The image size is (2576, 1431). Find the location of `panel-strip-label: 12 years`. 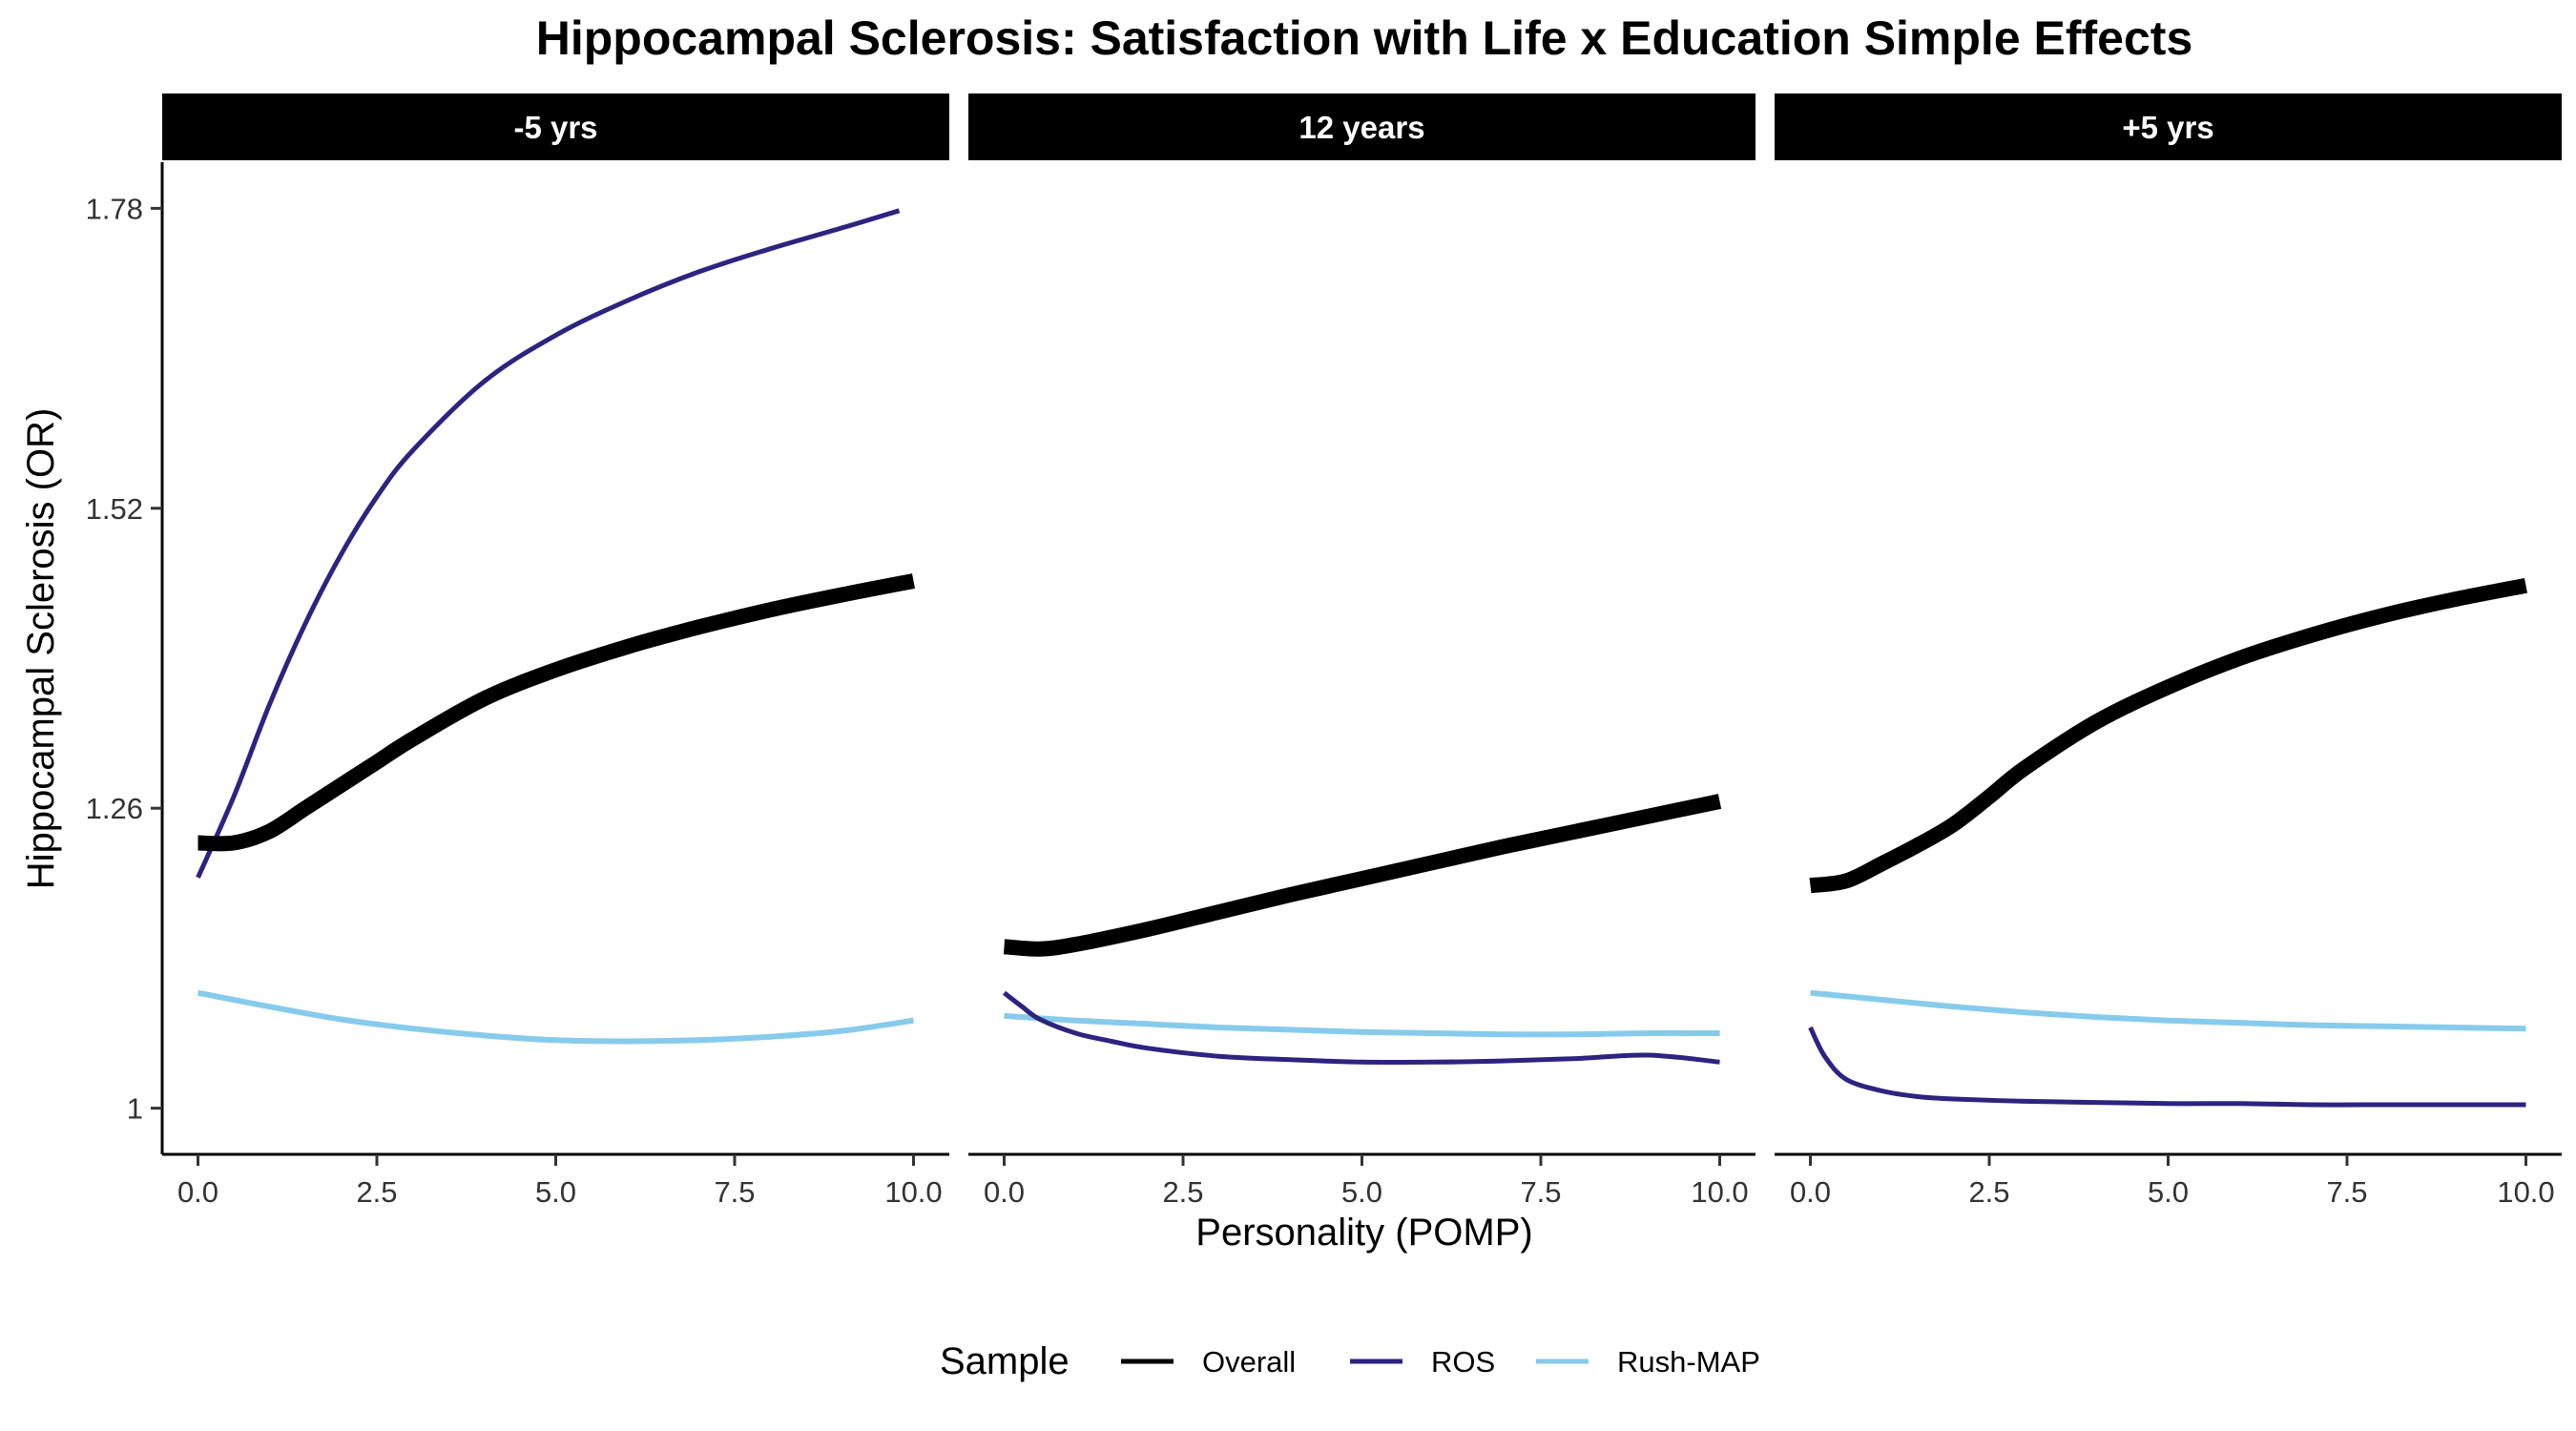

panel-strip-label: 12 years is located at coordinates (1361, 127).